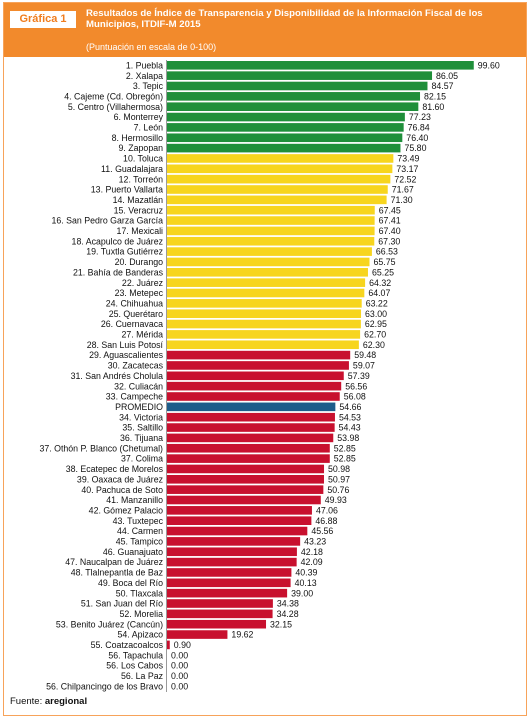 The height and width of the screenshot is (720, 531). I want to click on category-label-57: 55. Coatzacoalcos, so click(127, 645).